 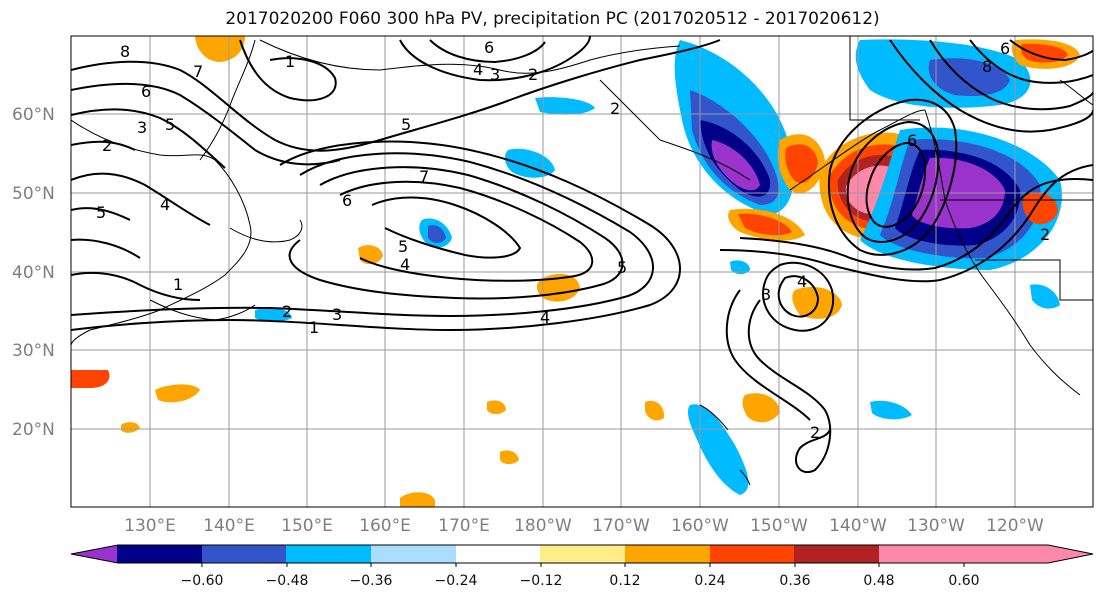 I want to click on lat-label: 30°N, so click(x=33, y=351).